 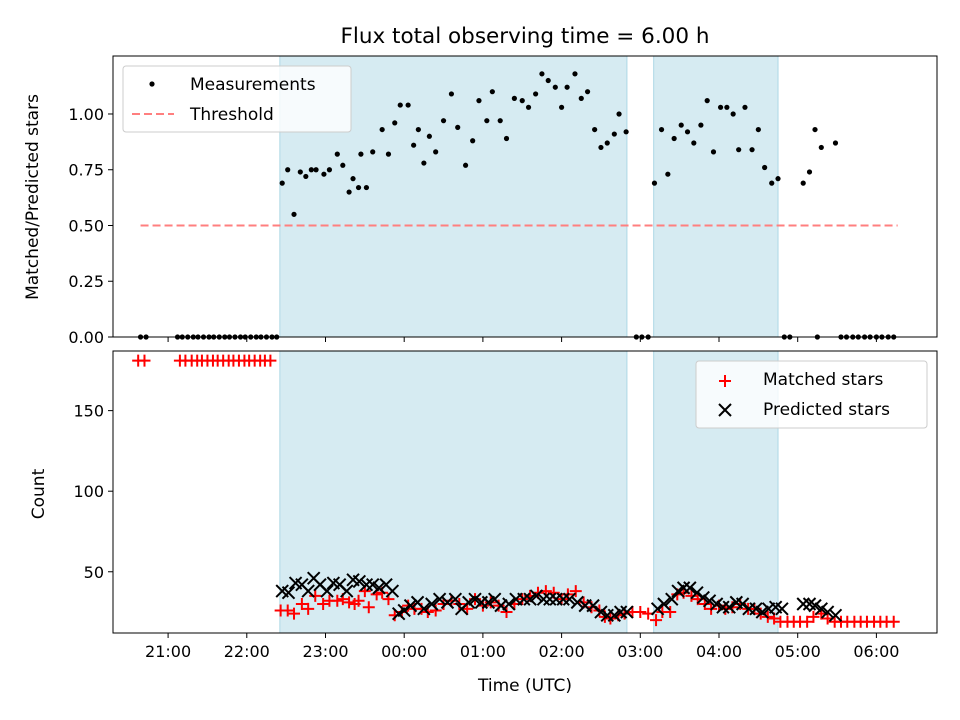 I want to click on legend-measurements-marker, so click(x=152, y=84).